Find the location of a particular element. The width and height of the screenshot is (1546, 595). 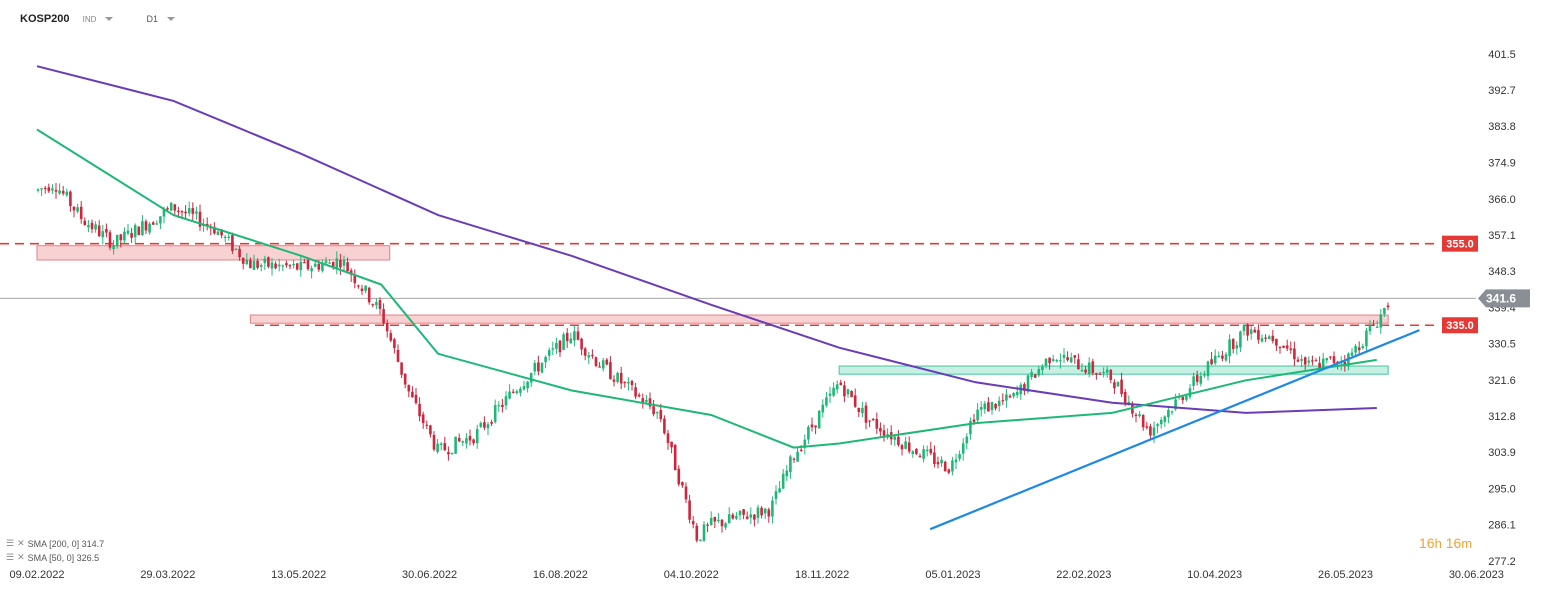

y-tick-label: 312.8 is located at coordinates (1502, 417).